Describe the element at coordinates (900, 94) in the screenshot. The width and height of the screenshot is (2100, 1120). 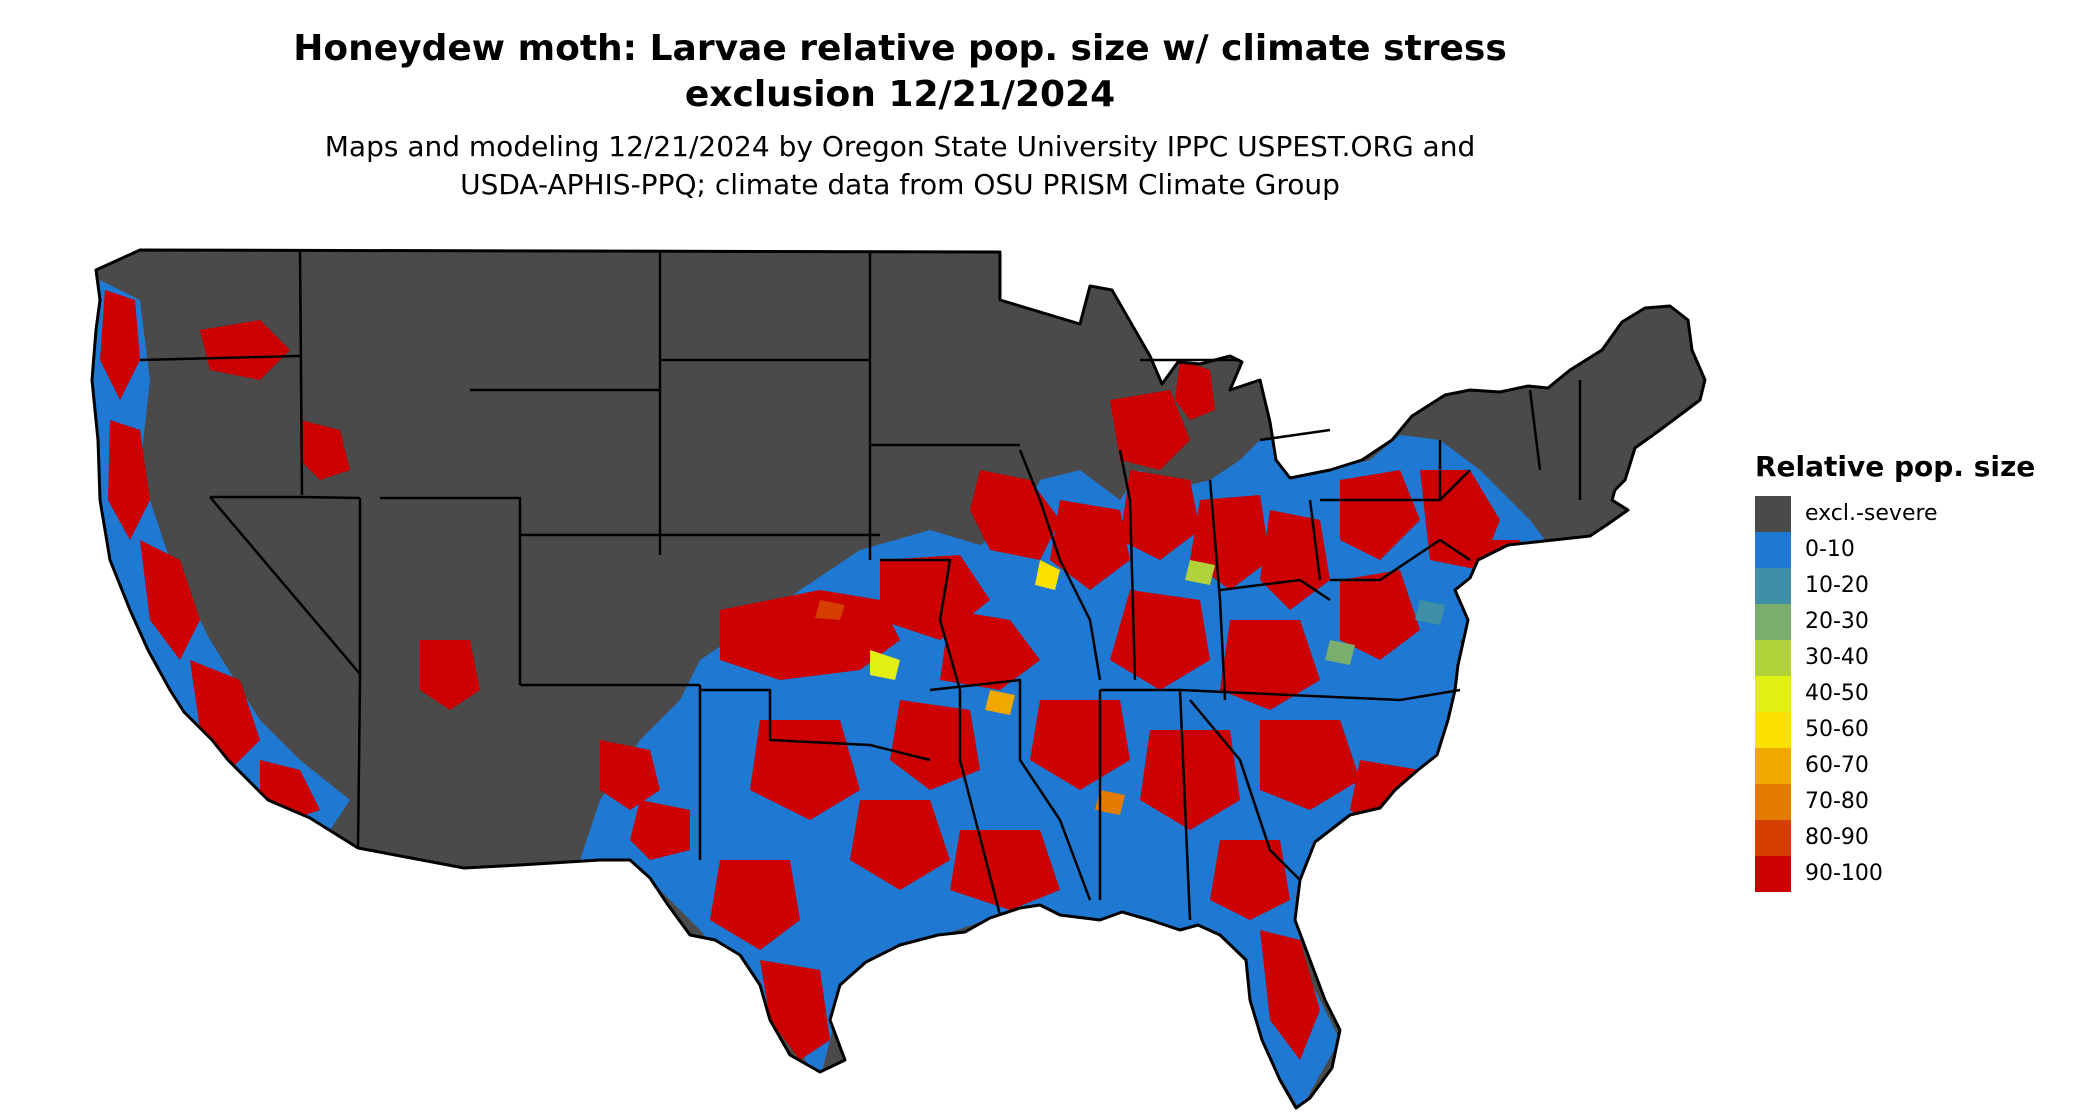
I see `map-title-line-2: exclusion 12/21/2024` at that location.